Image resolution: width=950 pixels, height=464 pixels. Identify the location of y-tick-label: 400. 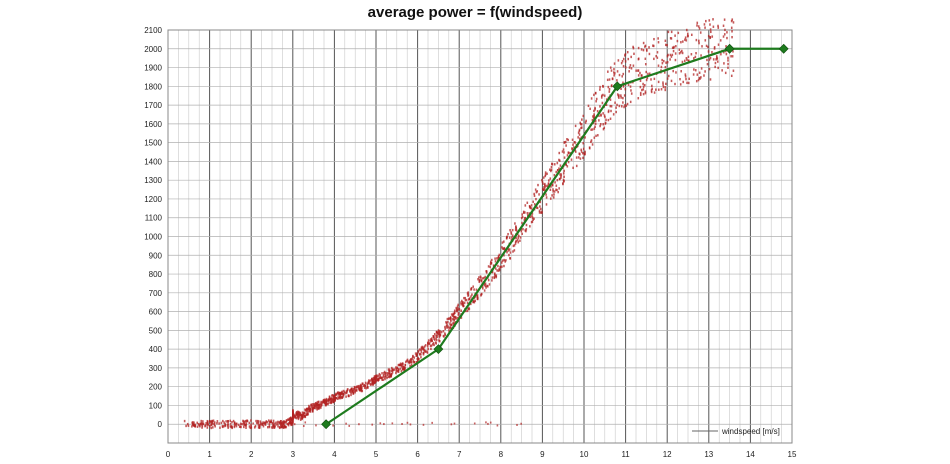
(156, 349).